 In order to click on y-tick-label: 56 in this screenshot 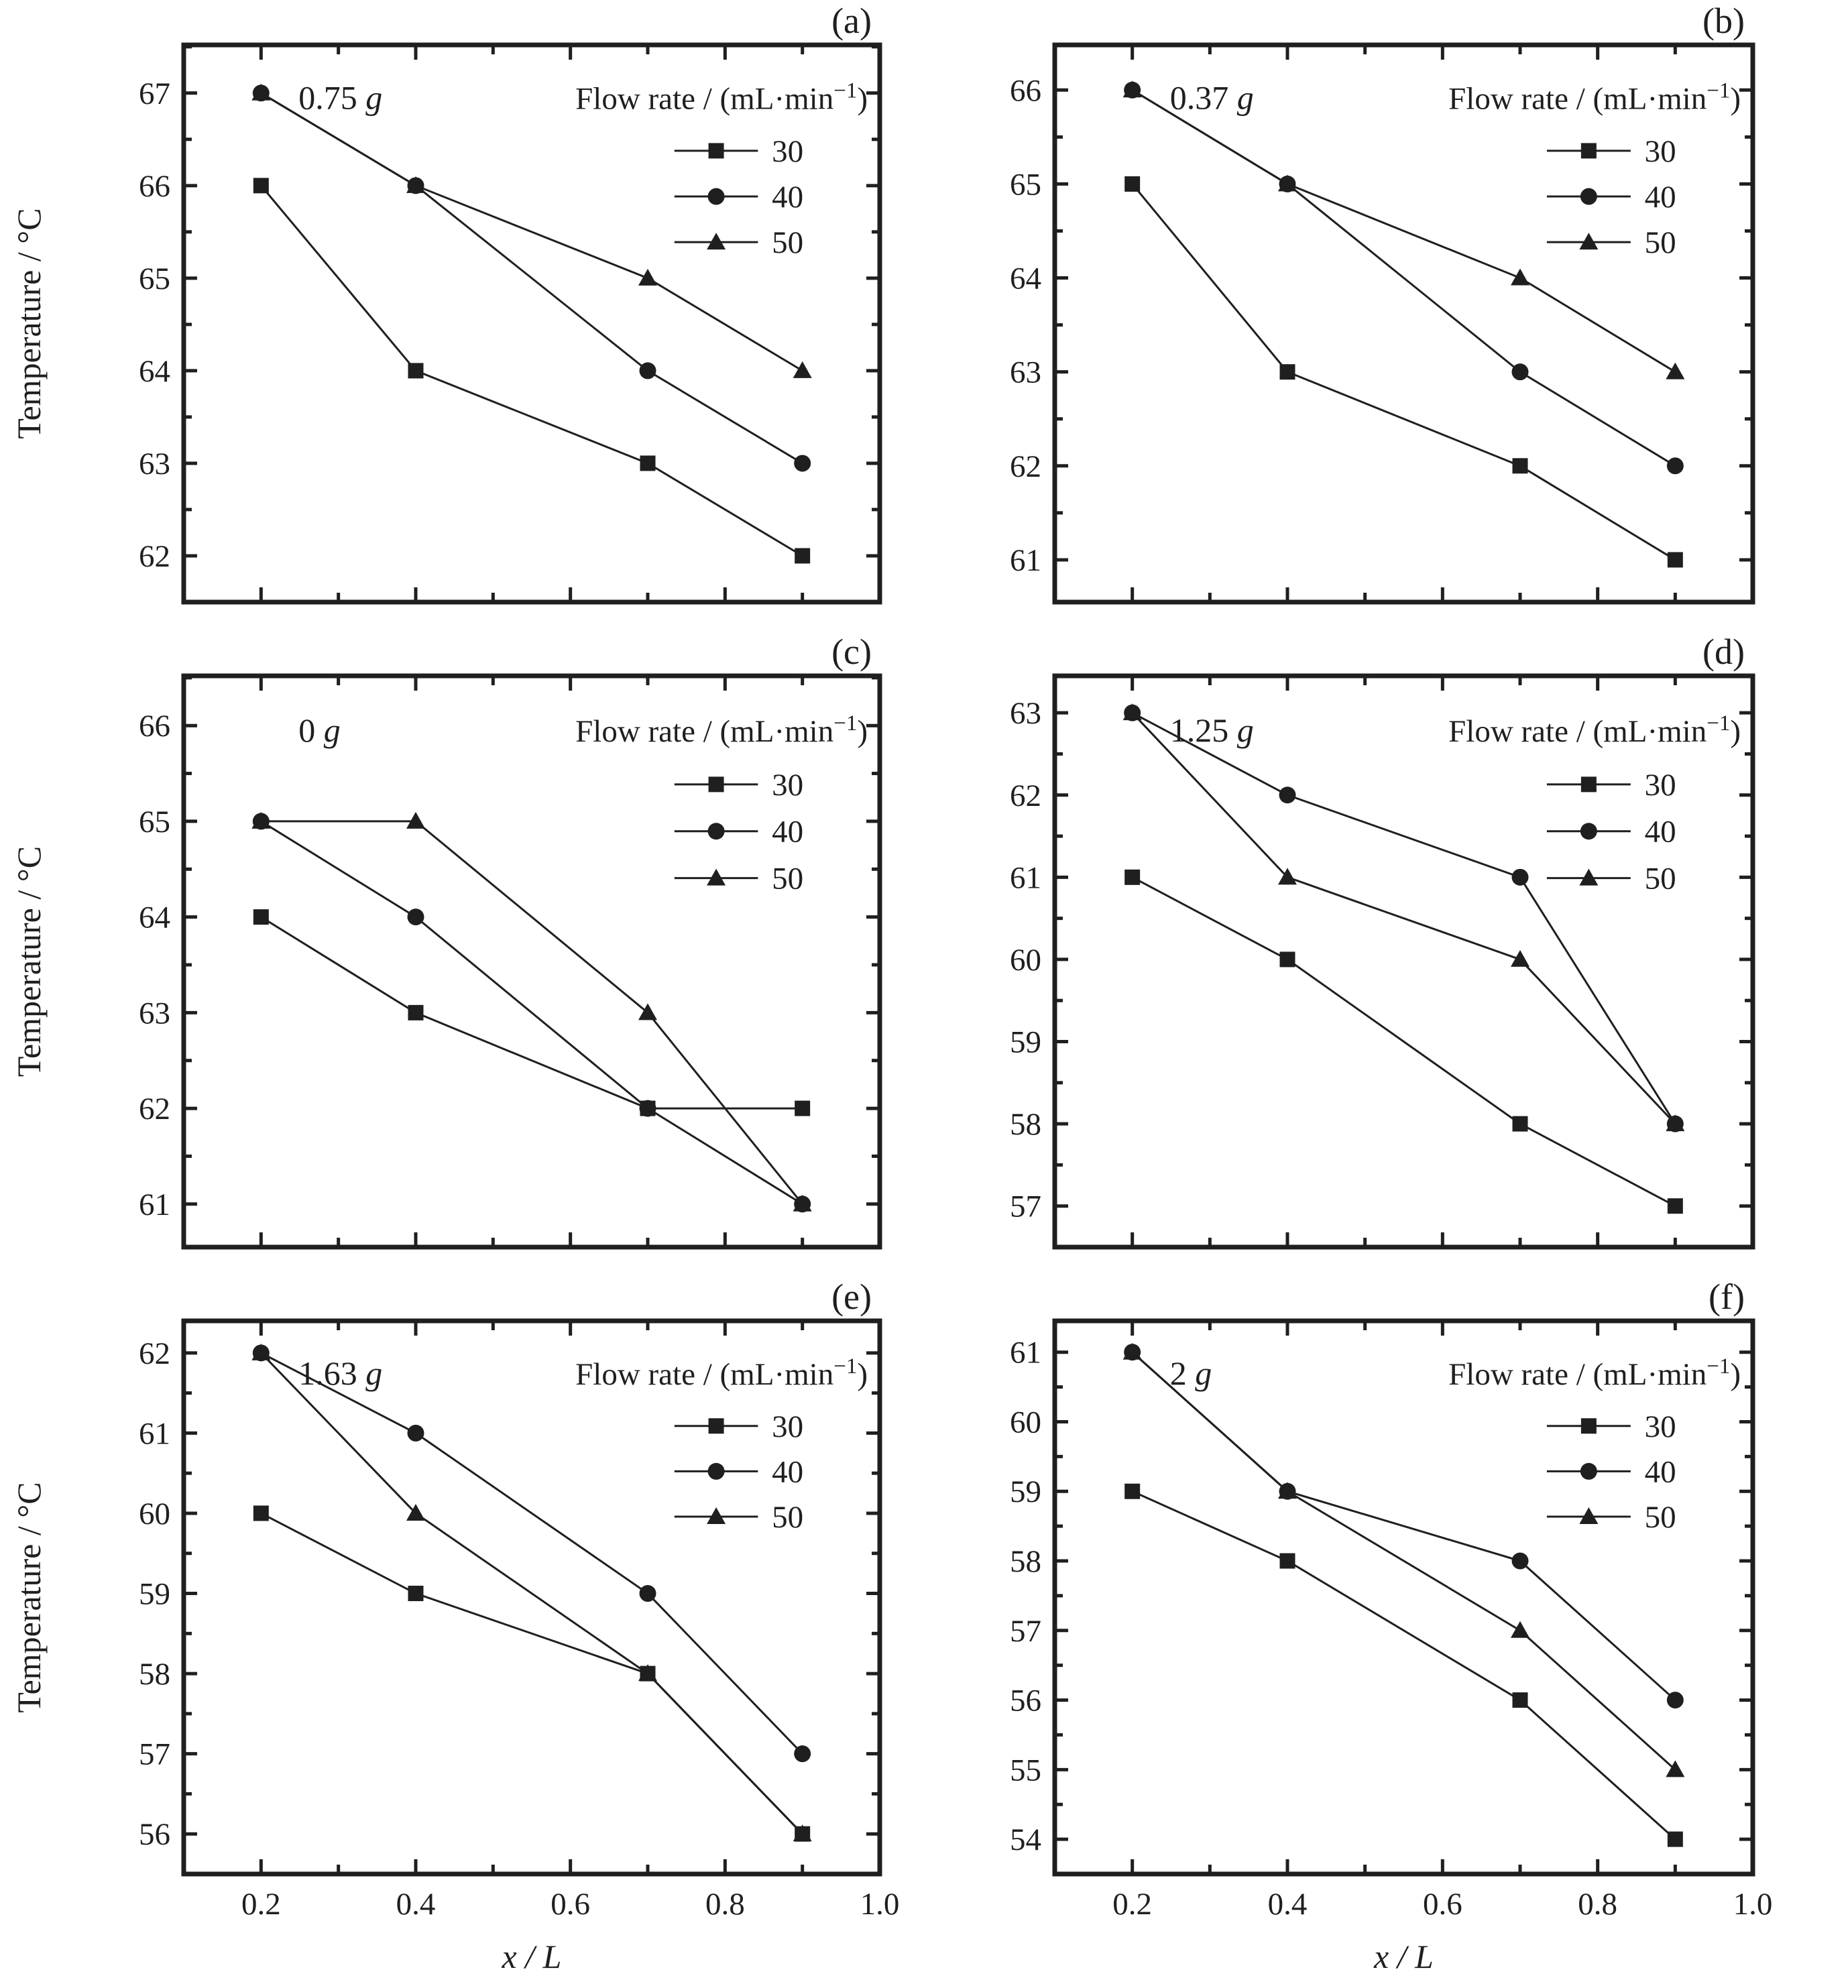, I will do `click(154, 1835)`.